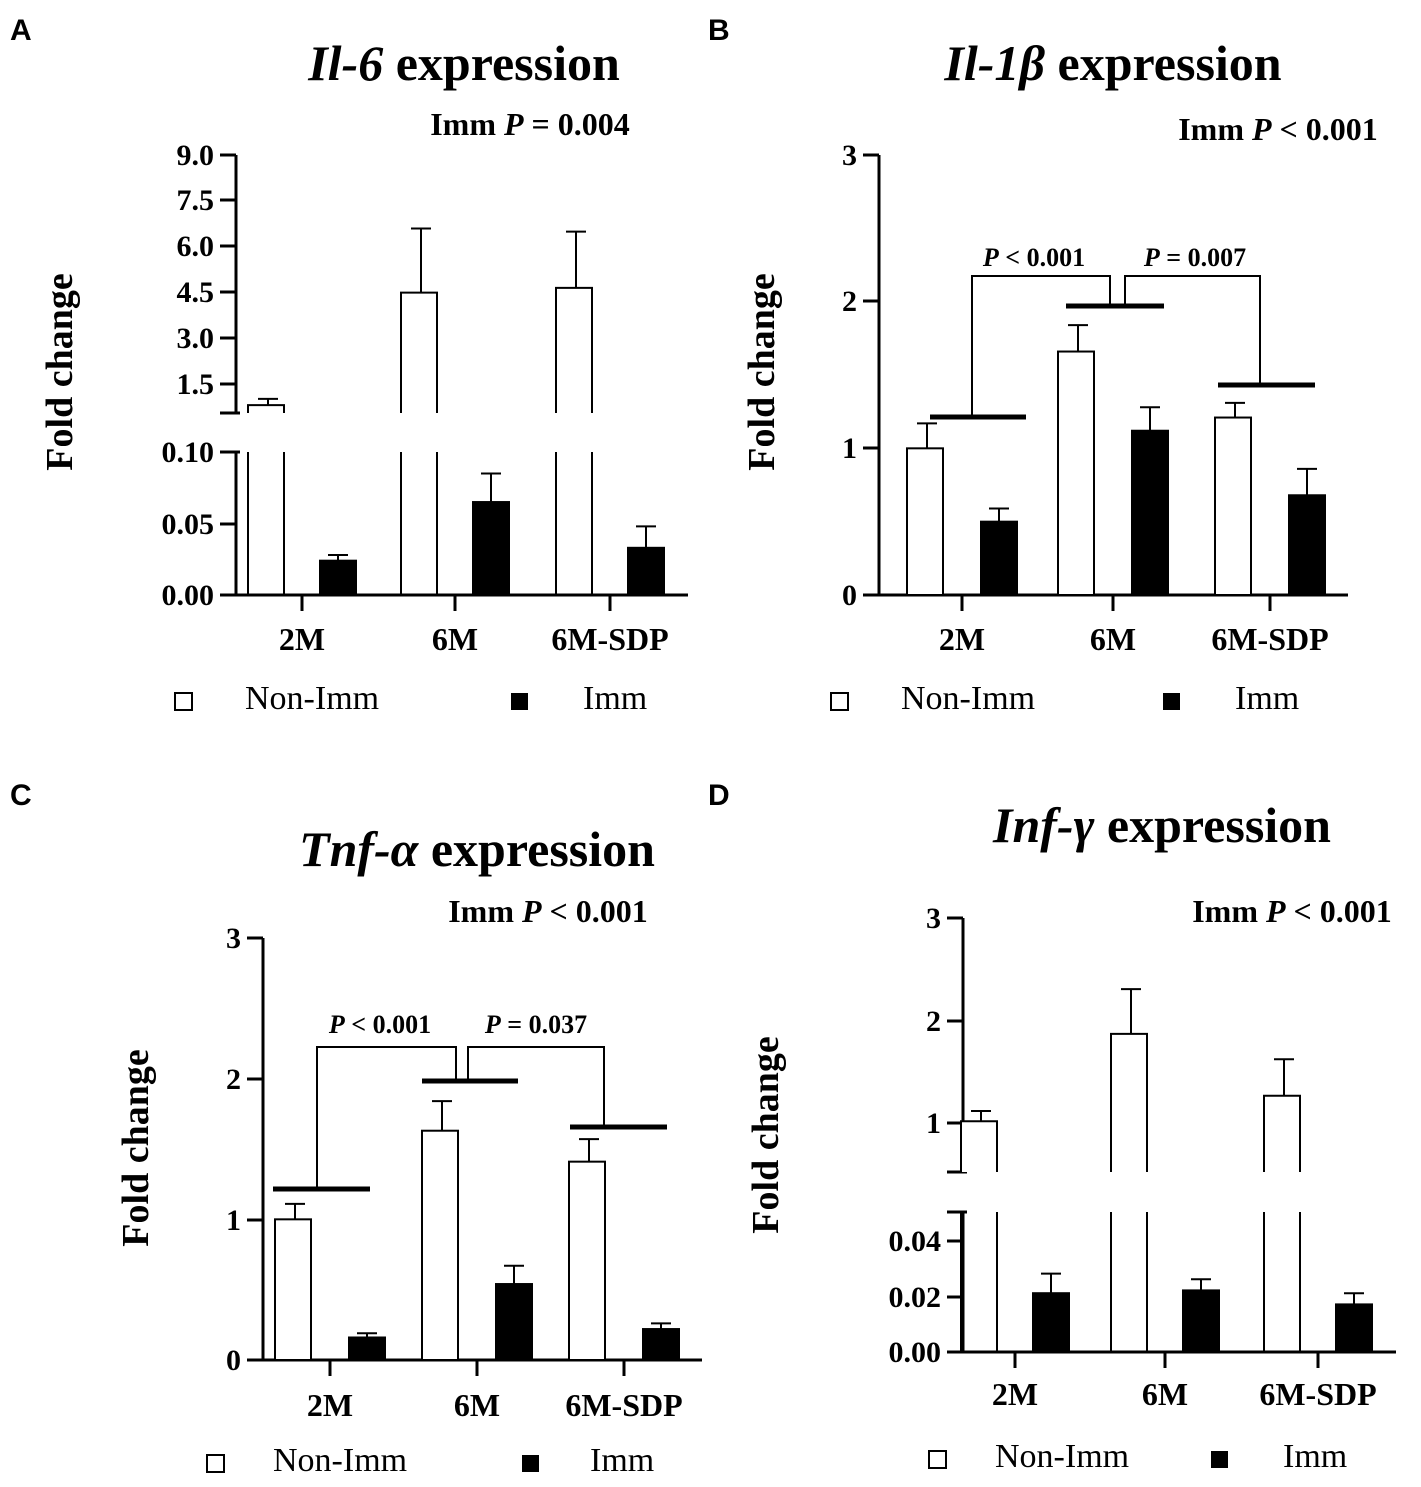 Image resolution: width=1421 pixels, height=1487 pixels. I want to click on y-axis-label-a: Fold change, so click(60, 371).